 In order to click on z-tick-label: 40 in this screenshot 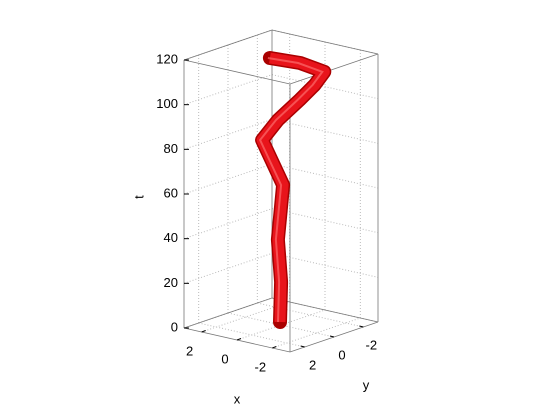, I will do `click(171, 237)`.